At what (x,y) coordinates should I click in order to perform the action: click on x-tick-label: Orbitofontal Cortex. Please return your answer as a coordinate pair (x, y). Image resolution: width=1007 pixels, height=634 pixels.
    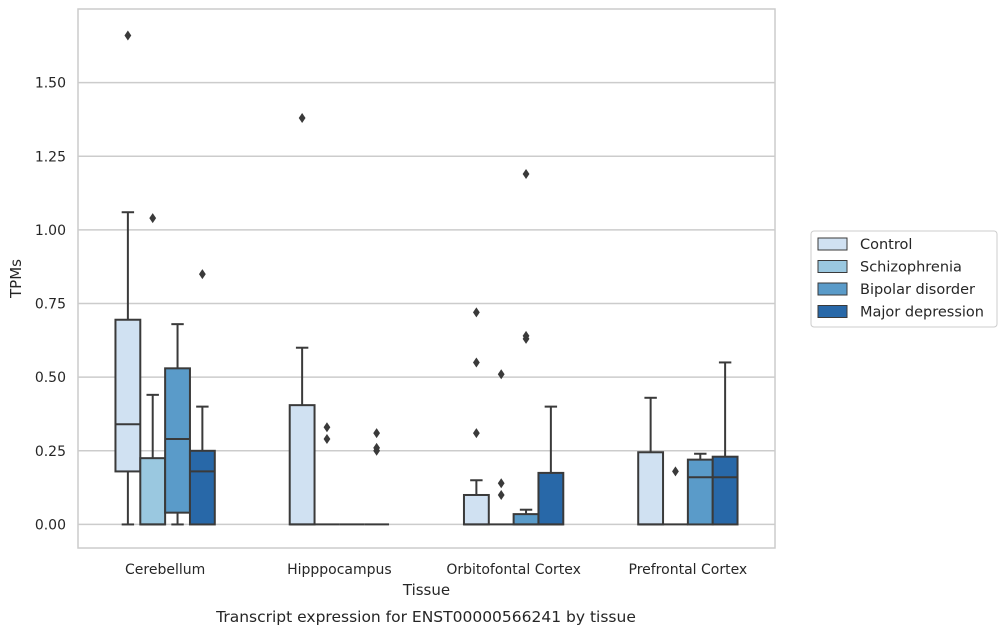
    Looking at the image, I should click on (513, 570).